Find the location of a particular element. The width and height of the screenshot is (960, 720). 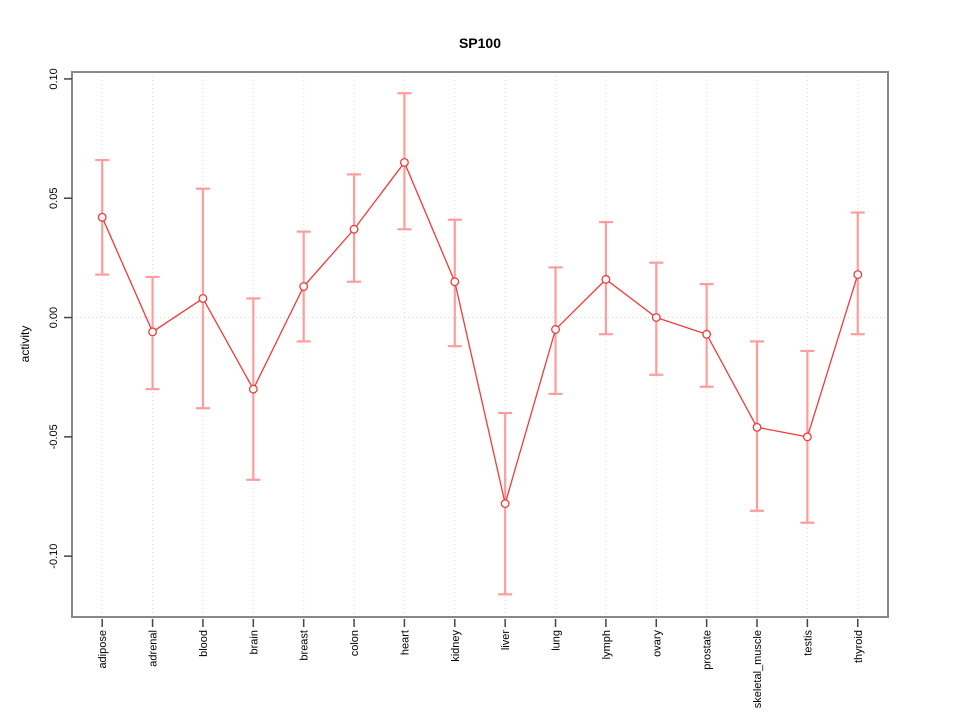

y-tick-label-0.00: 0.00 is located at coordinates (54, 317).